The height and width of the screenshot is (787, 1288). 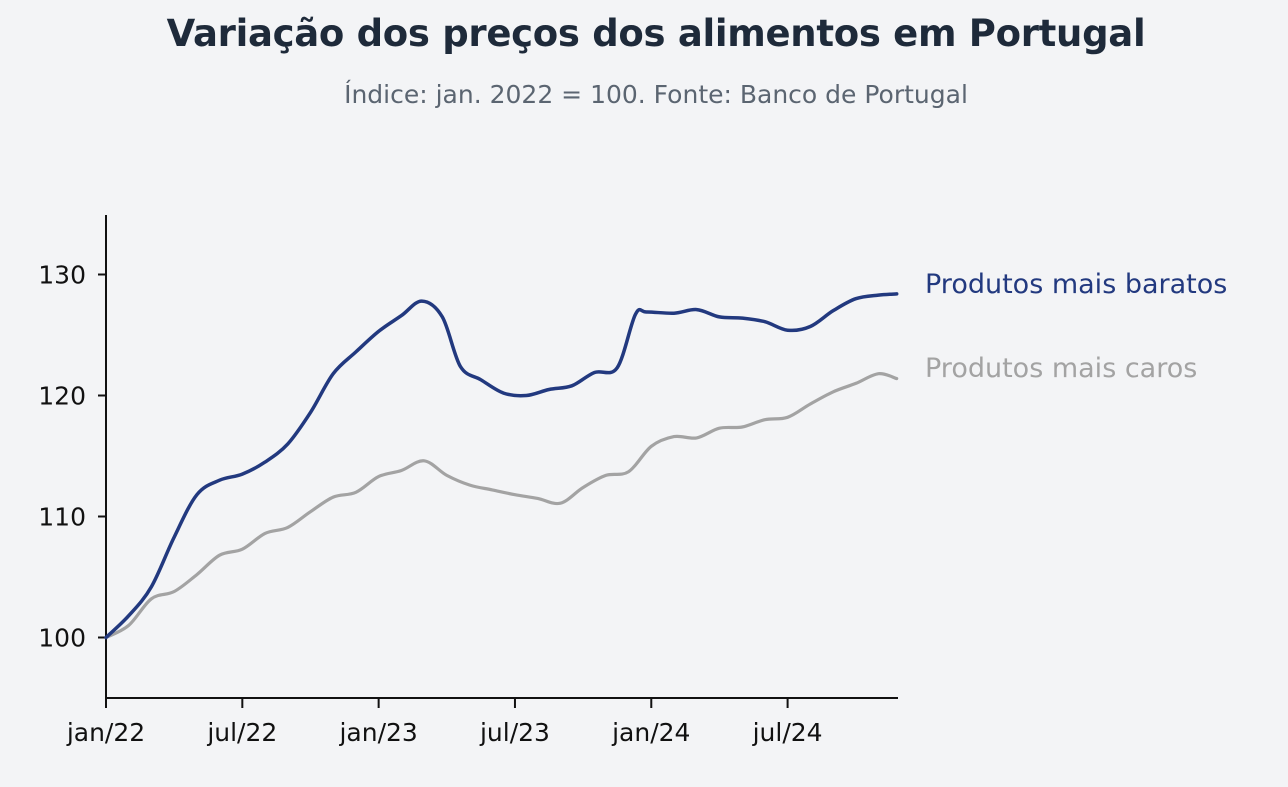 I want to click on x-tick-label: jul/23, so click(x=514, y=732).